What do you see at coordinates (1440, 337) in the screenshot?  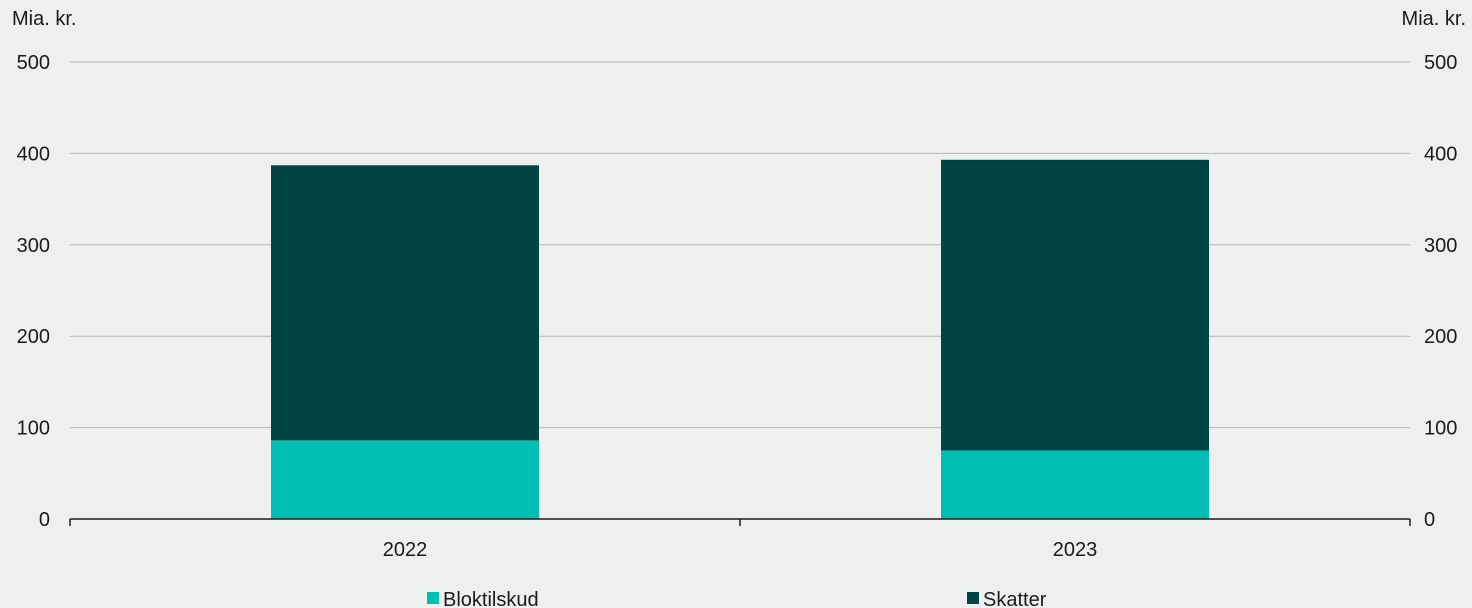 I see `y-tick-label-right: 200` at bounding box center [1440, 337].